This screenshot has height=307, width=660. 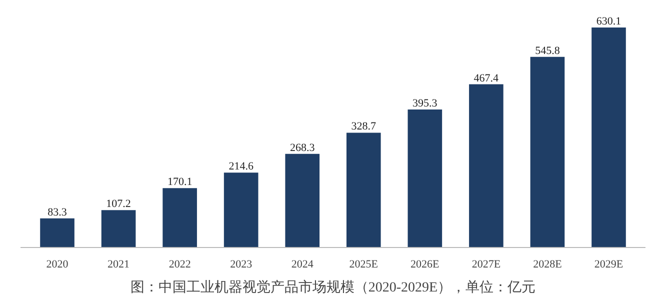 What do you see at coordinates (487, 78) in the screenshot?
I see `data-label: 467.4` at bounding box center [487, 78].